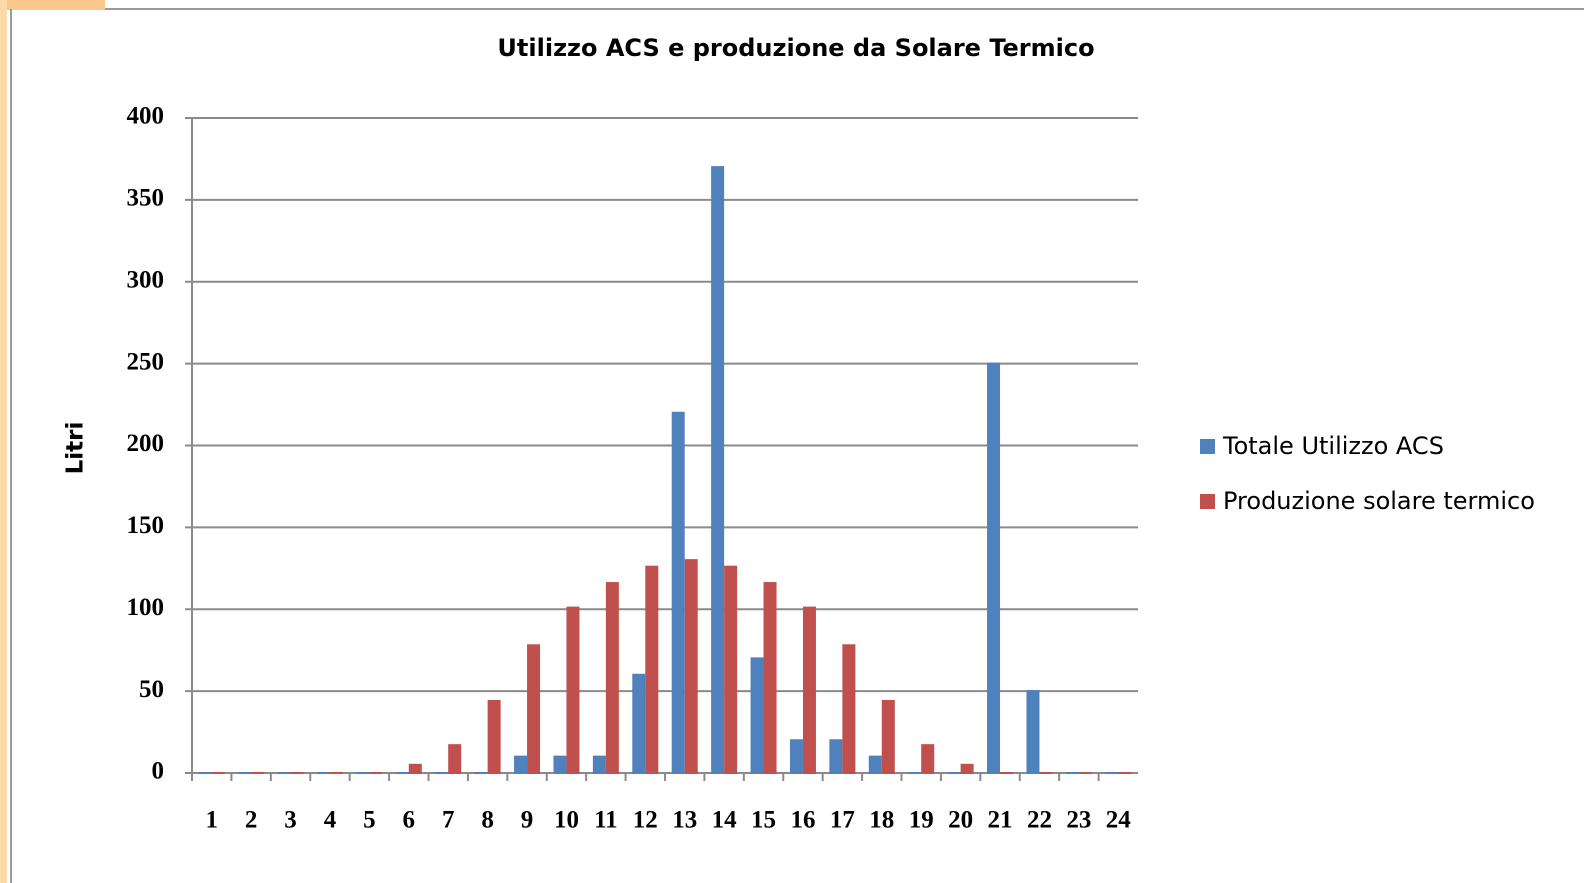  Describe the element at coordinates (1333, 446) in the screenshot. I see `legend-label: Totale Utilizzo ACS` at that location.